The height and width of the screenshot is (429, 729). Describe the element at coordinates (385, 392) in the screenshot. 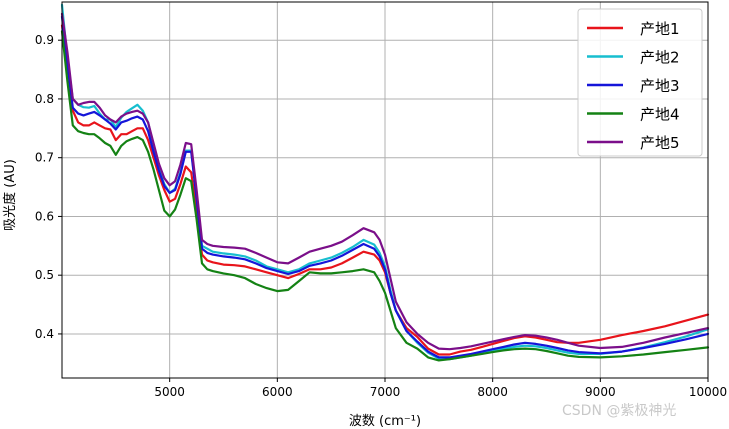

I see `x-tick-label: 7000` at that location.